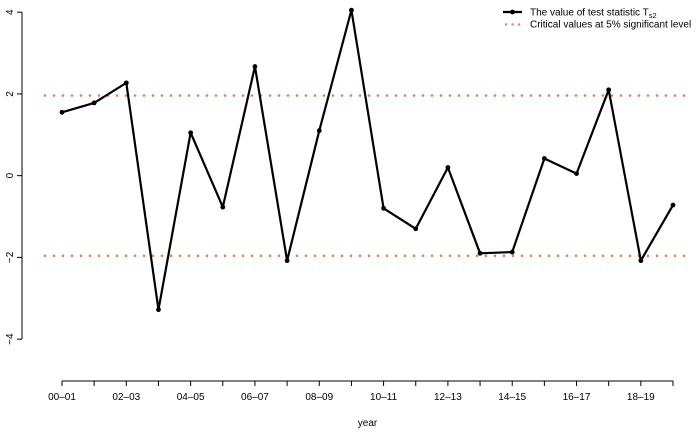 The image size is (696, 433). I want to click on y-tick-label-2: 0, so click(10, 175).